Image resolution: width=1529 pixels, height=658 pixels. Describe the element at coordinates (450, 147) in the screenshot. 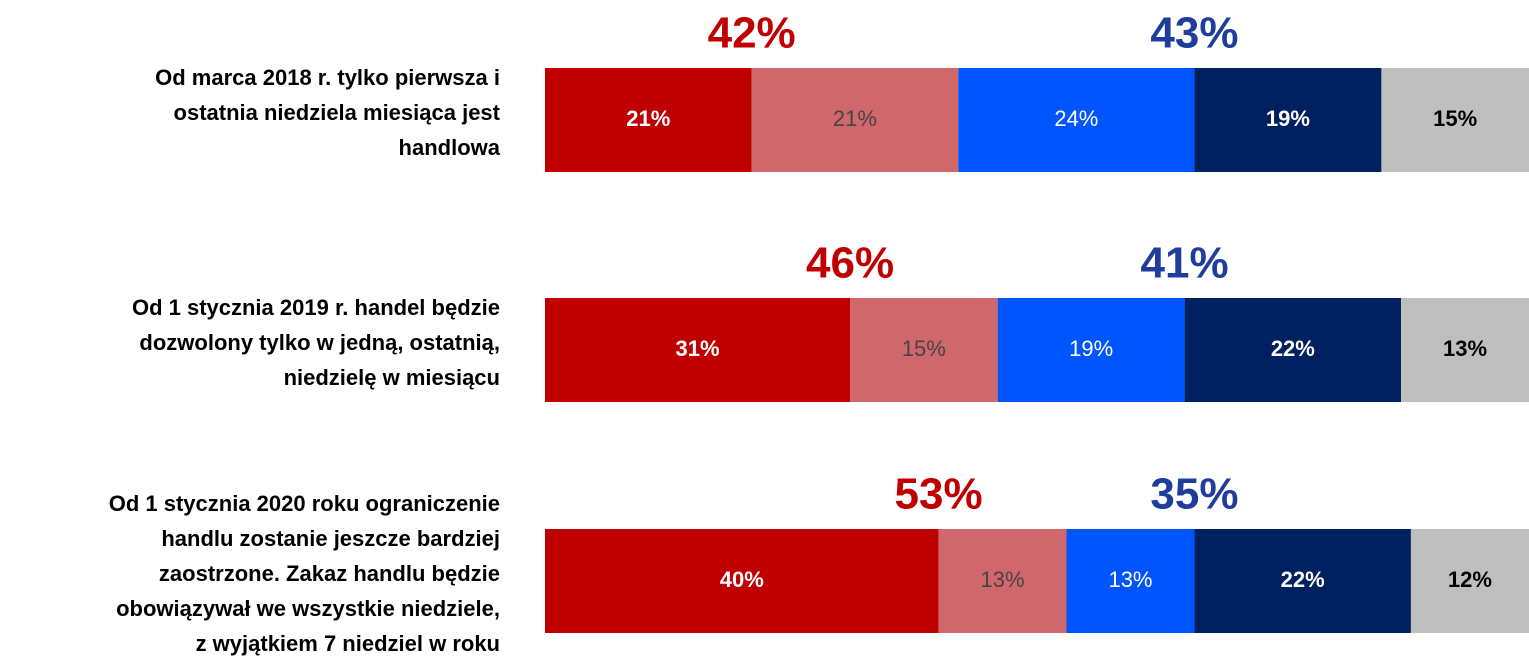

I see `category-label: handlowa` at that location.